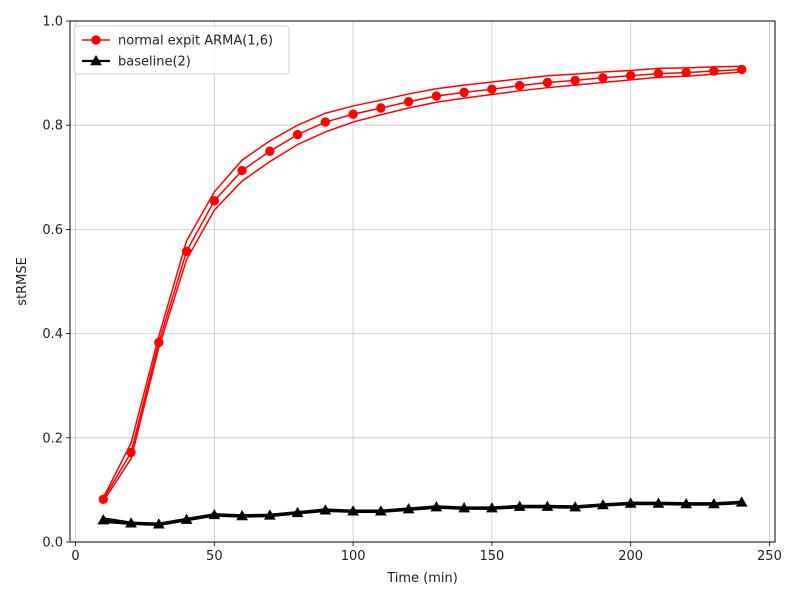 The image size is (800, 604). What do you see at coordinates (52, 334) in the screenshot?
I see `y-tick-label: 0.4` at bounding box center [52, 334].